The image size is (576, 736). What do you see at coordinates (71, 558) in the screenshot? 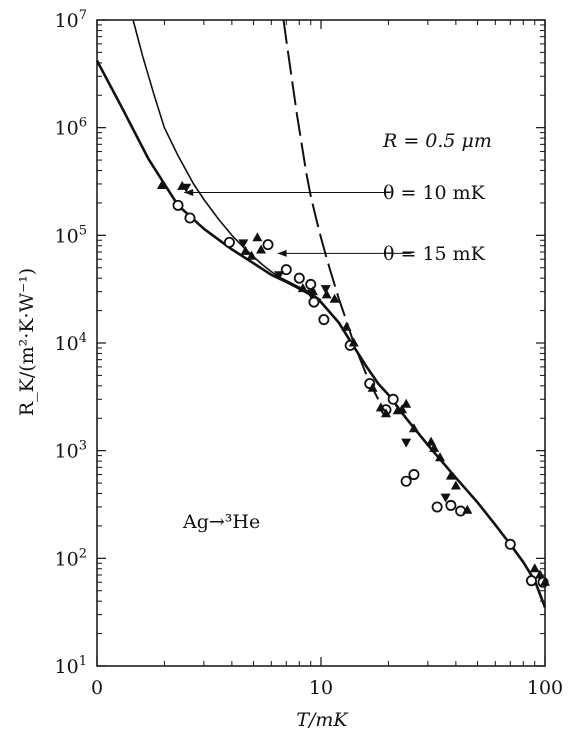
I see `y-tick-label: 10²` at bounding box center [71, 558].